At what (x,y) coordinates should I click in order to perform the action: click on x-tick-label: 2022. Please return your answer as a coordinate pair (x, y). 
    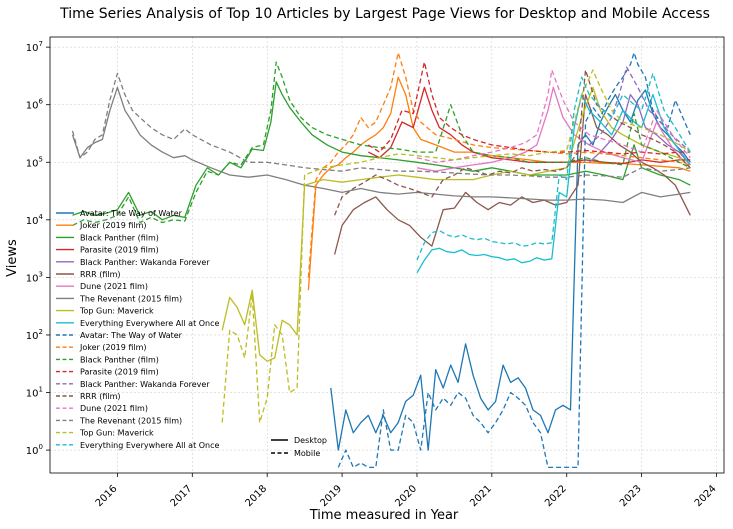
    Looking at the image, I should click on (556, 496).